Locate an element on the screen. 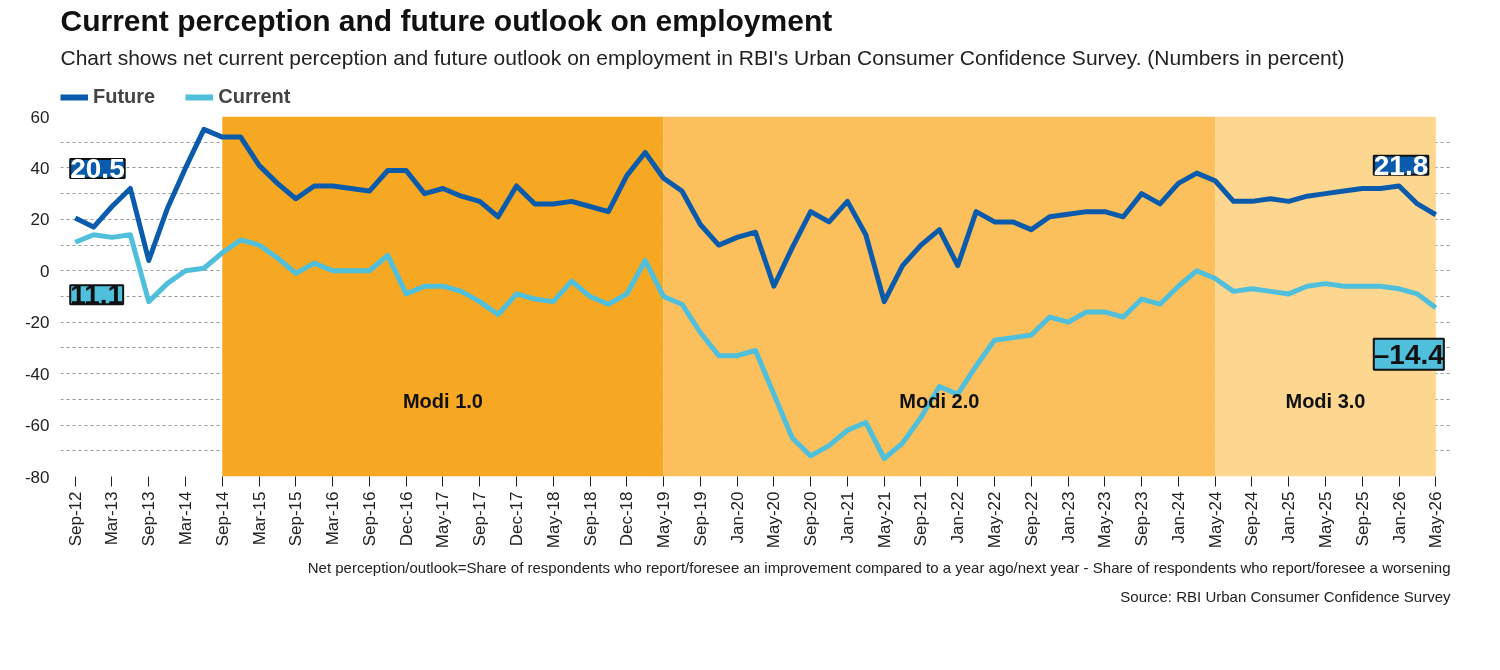  x-tick-label: May-24 is located at coordinates (1215, 520).